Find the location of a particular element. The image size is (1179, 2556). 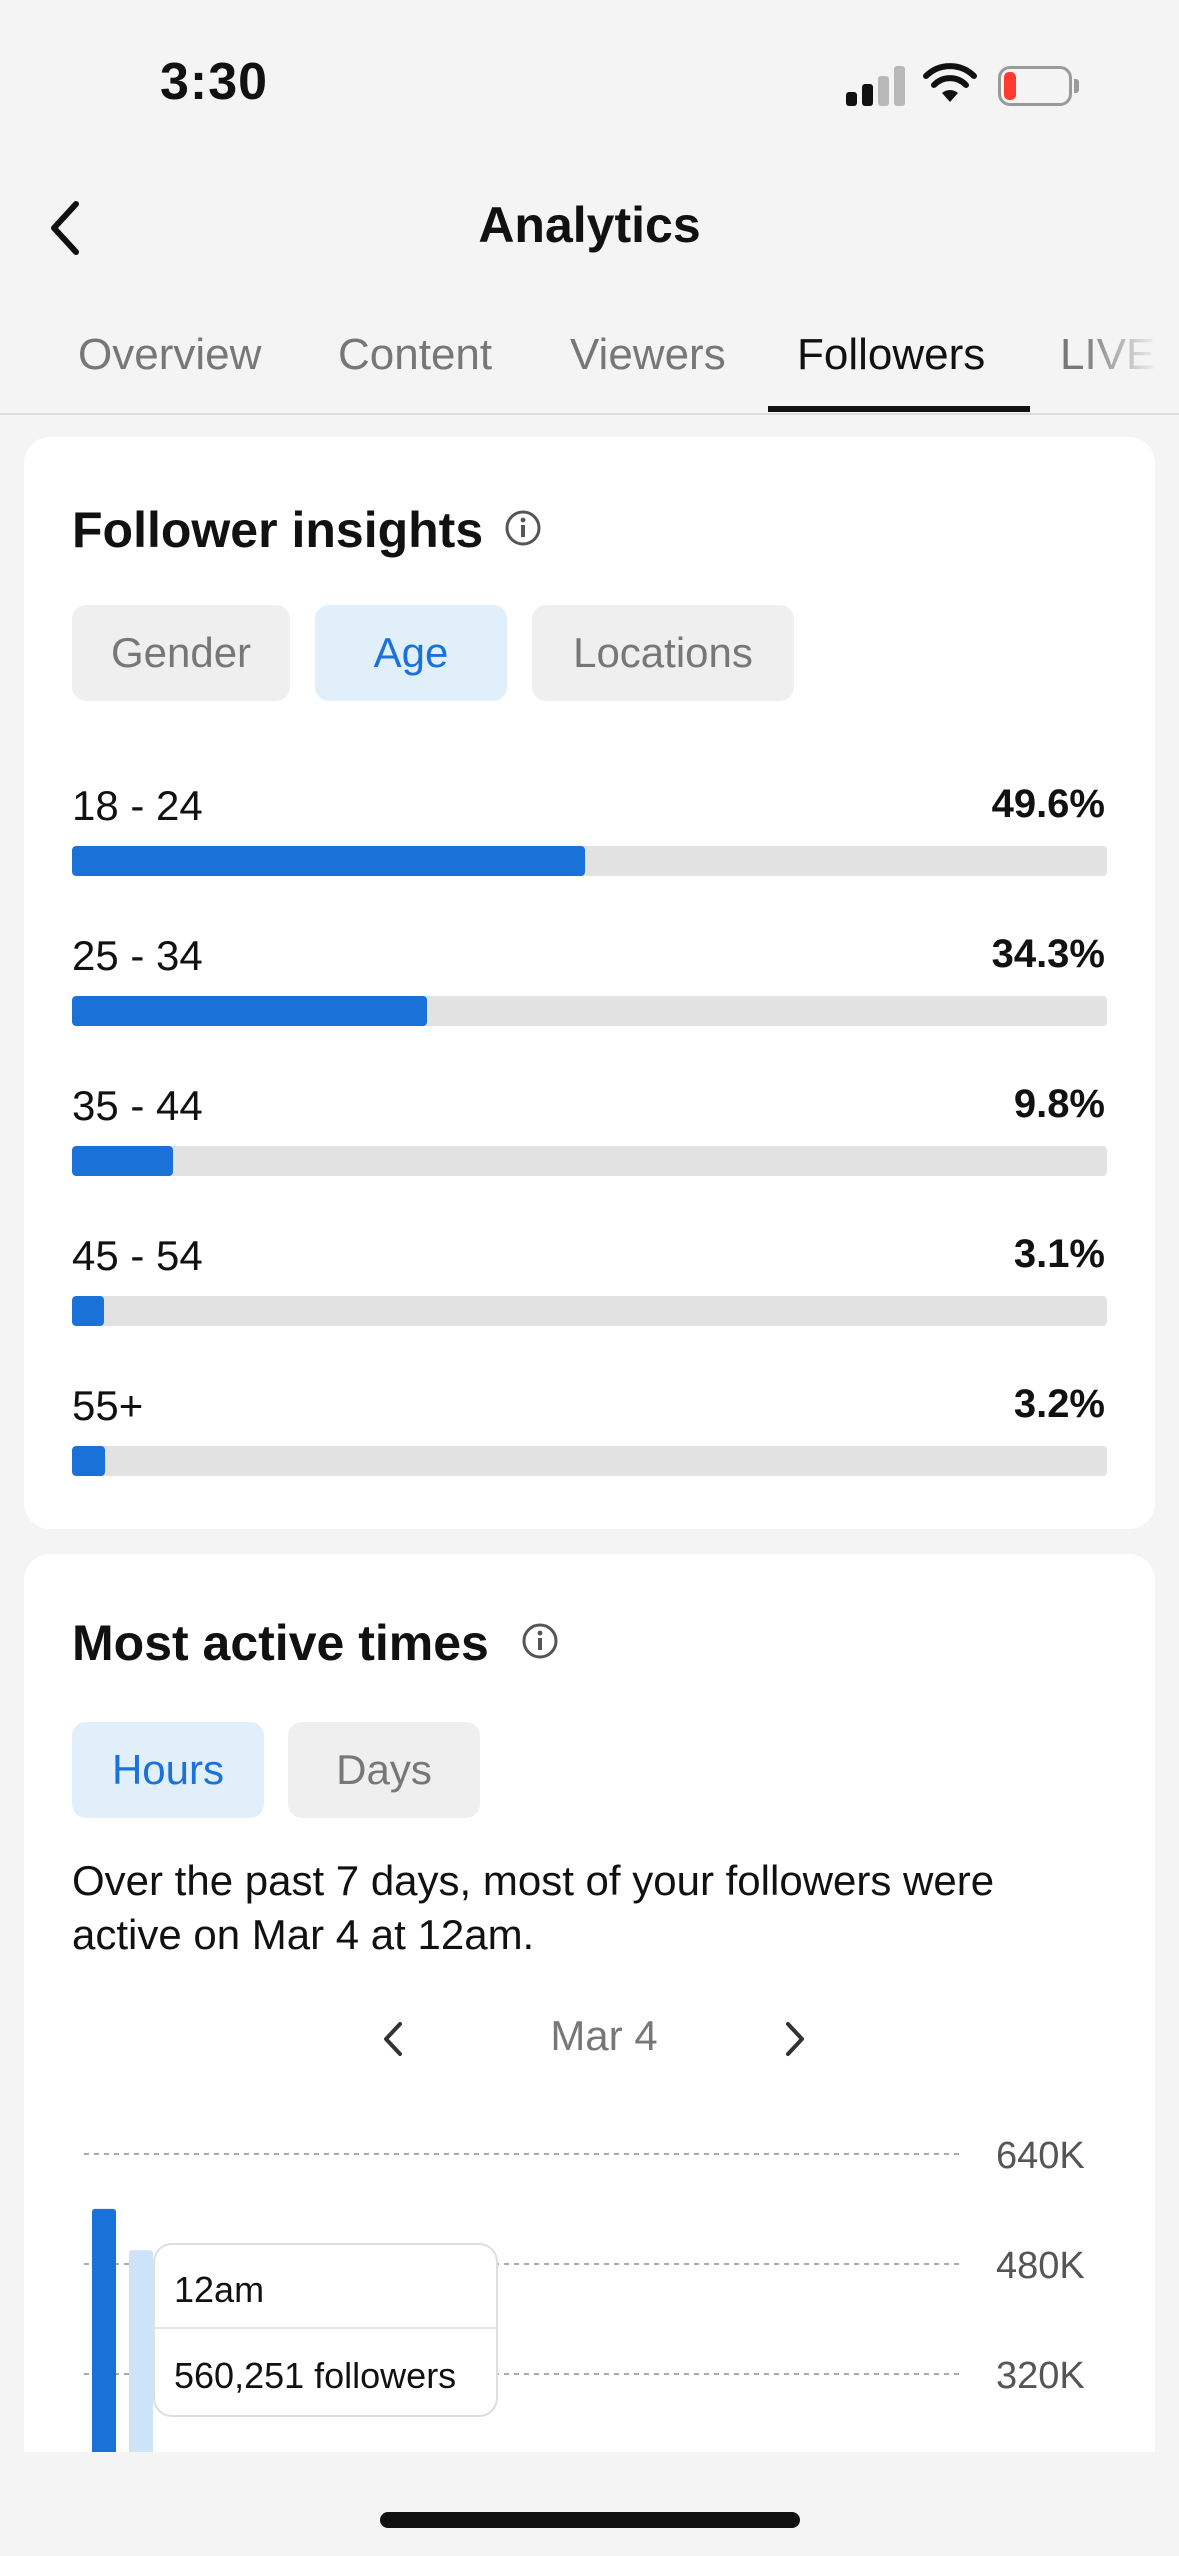

filter-days: Days is located at coordinates (384, 1770).